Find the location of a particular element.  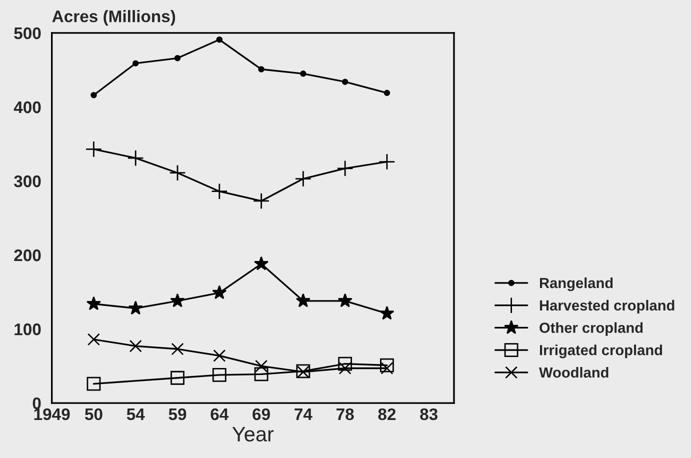

y-tick-label: 200 is located at coordinates (27, 255).